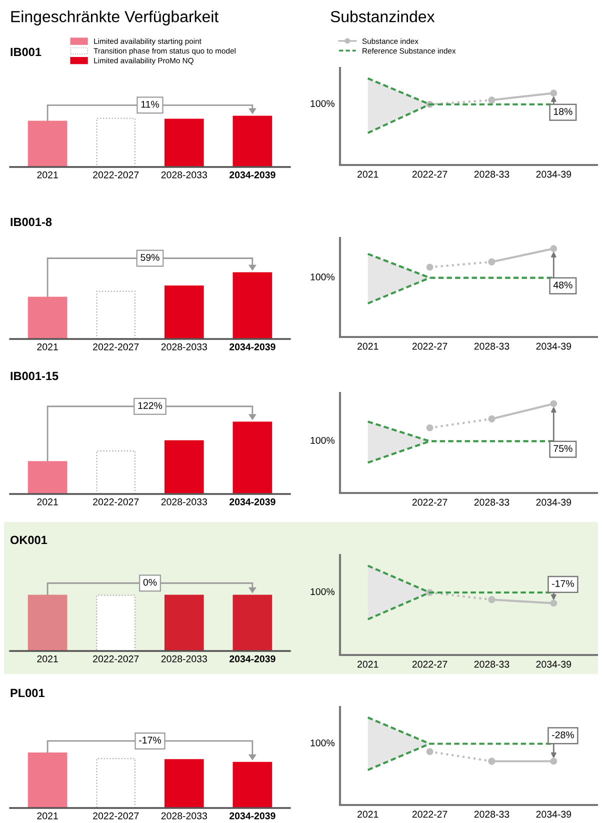 This screenshot has width=602, height=823. What do you see at coordinates (34, 376) in the screenshot?
I see `chart-title: IB001-15` at bounding box center [34, 376].